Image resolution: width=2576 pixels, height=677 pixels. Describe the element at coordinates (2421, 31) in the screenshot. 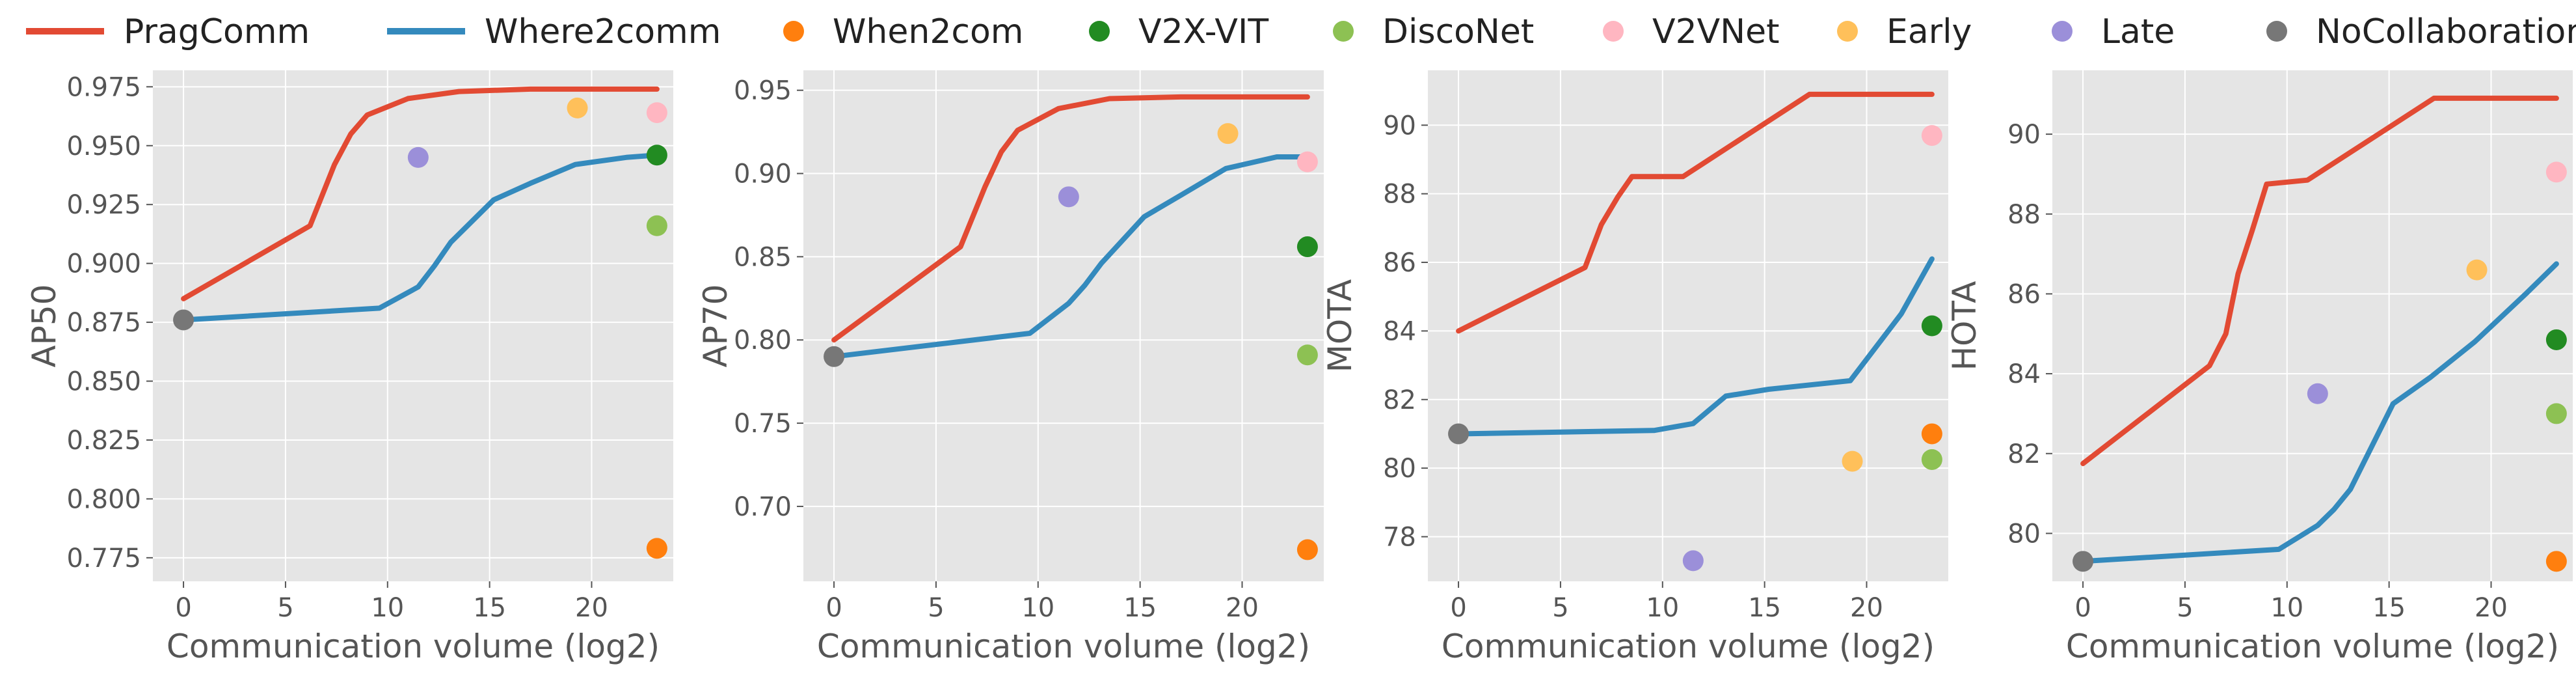

I see `legend-item-nocollaboration: NoCollaboration` at that location.